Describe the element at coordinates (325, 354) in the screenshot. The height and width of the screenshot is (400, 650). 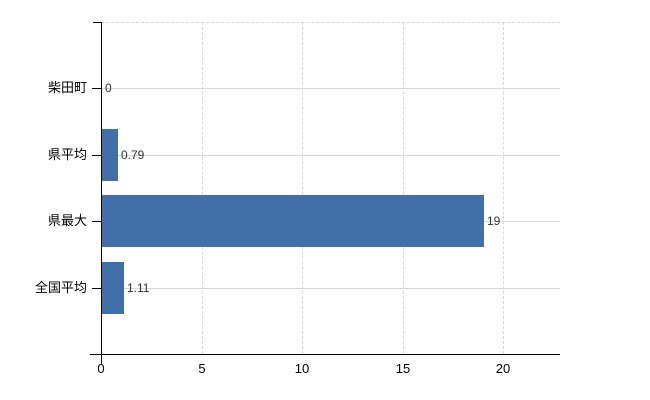
I see `x-axis-line` at that location.